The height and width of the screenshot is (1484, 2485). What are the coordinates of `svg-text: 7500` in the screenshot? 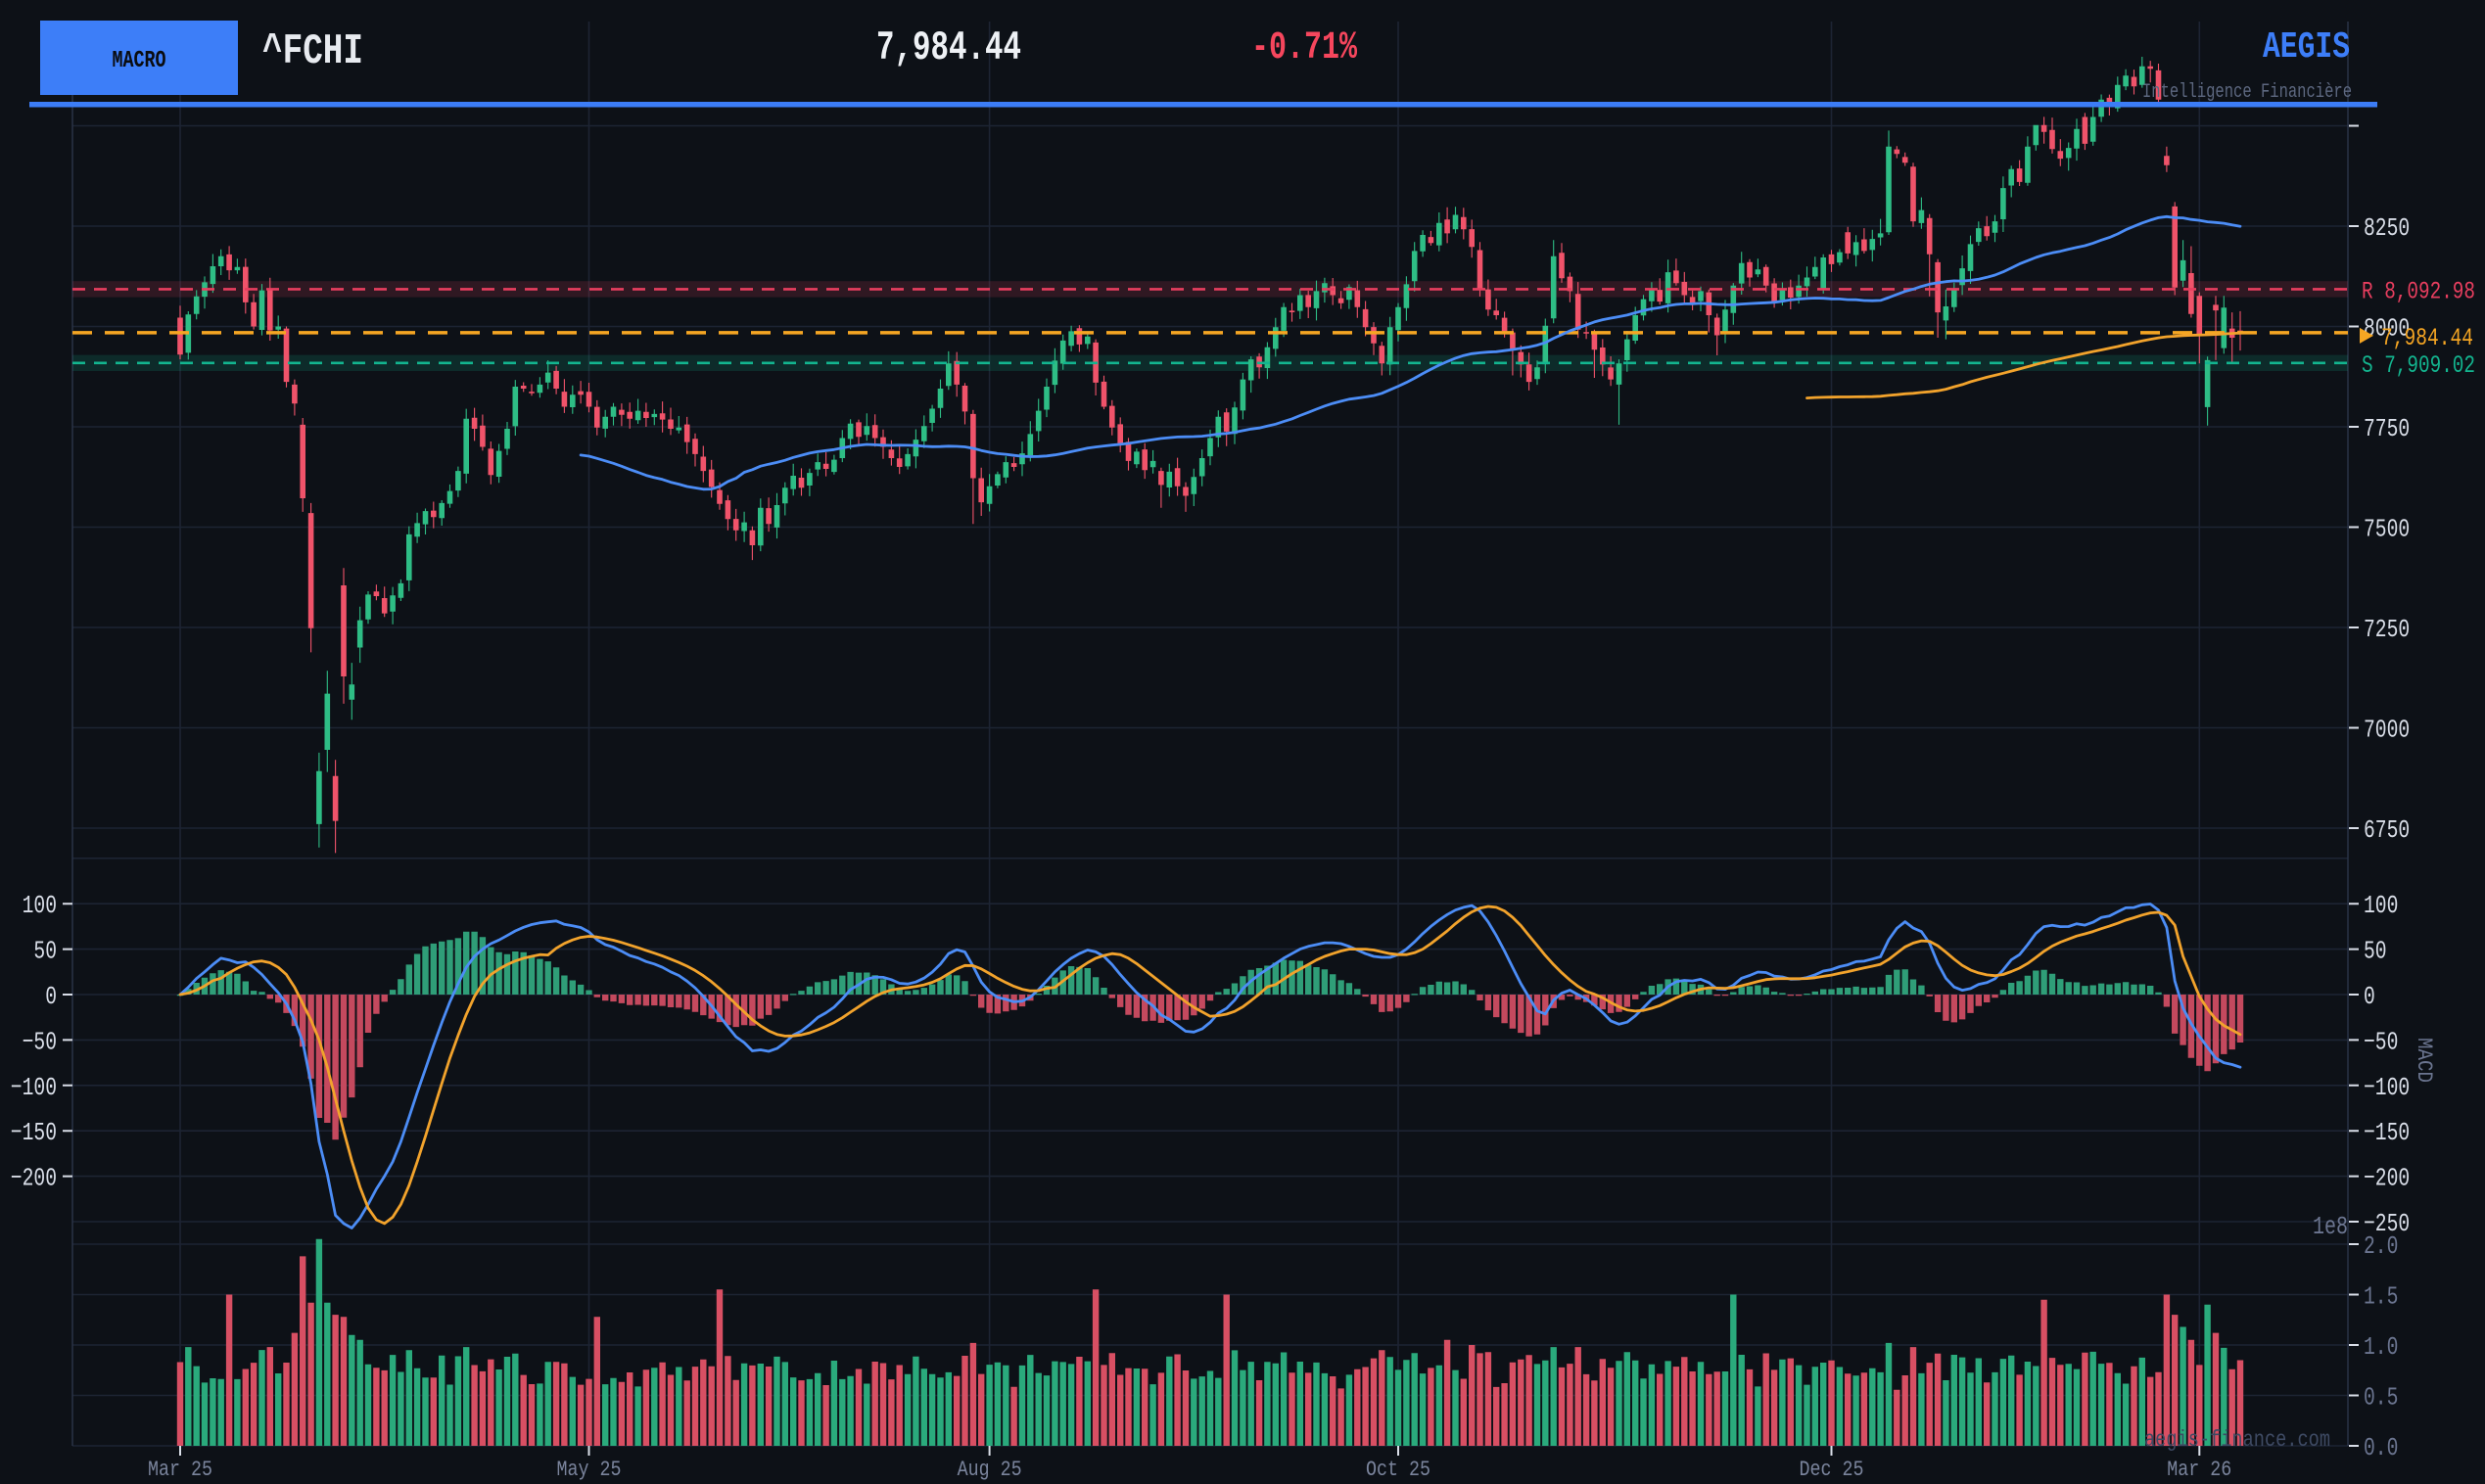 It's located at (2387, 529).